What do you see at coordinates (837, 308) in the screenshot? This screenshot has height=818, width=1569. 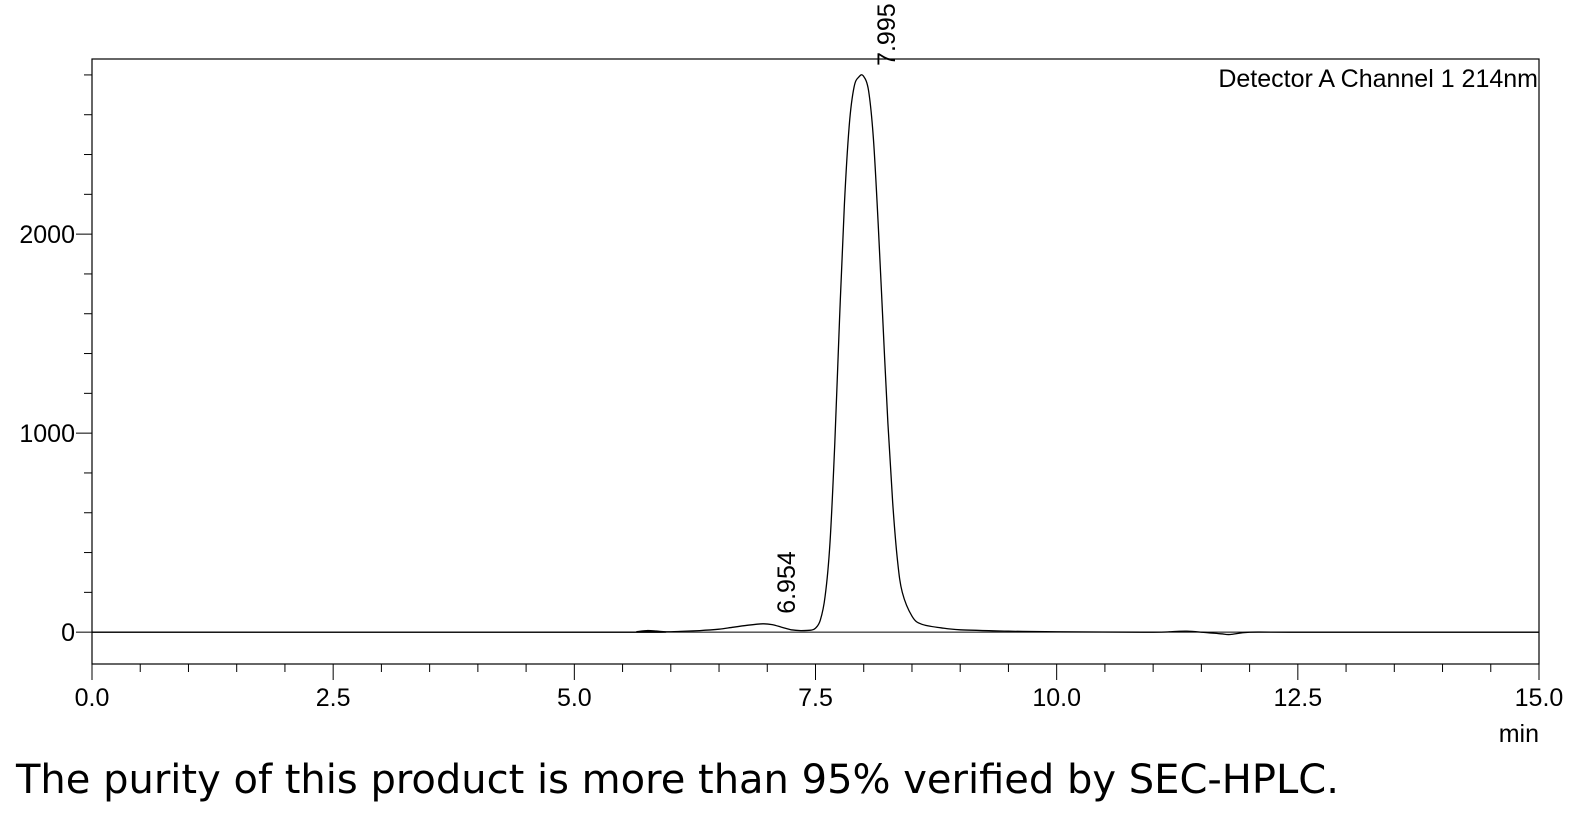 I see `peak-labels: 6.954 7.995` at bounding box center [837, 308].